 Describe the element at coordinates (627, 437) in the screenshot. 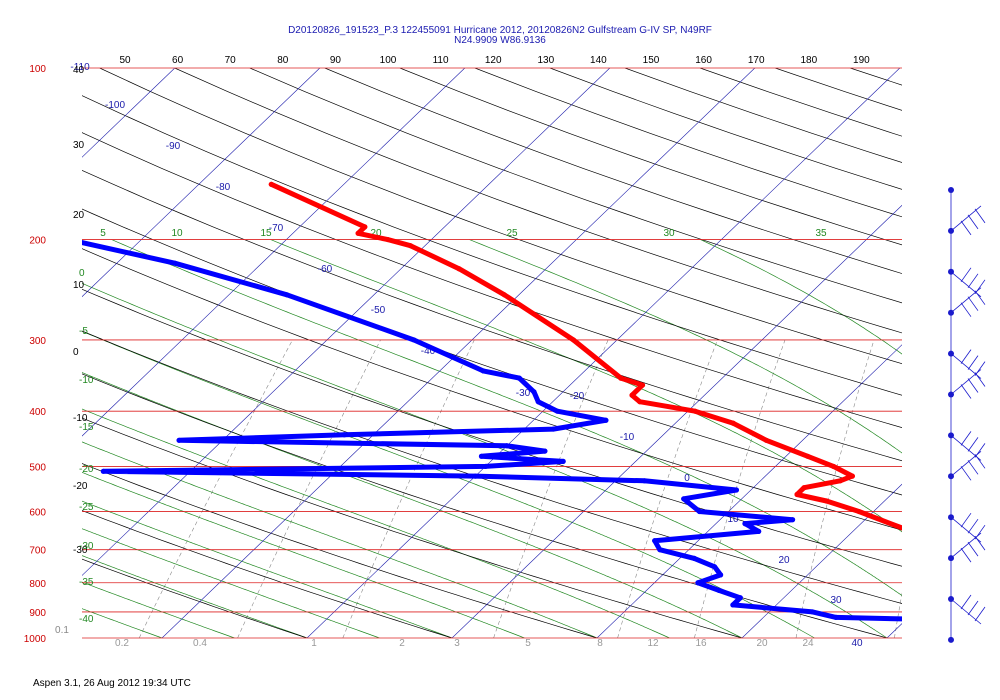

I see `isotherm-label: -10` at that location.